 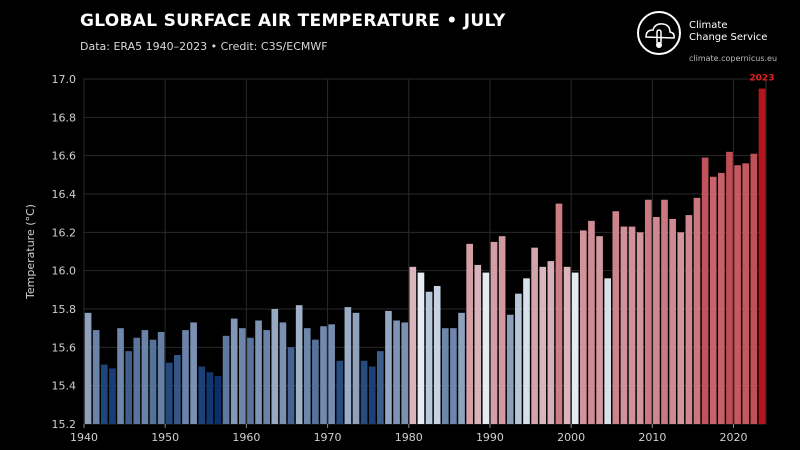 I want to click on bar-1958, so click(x=234, y=371).